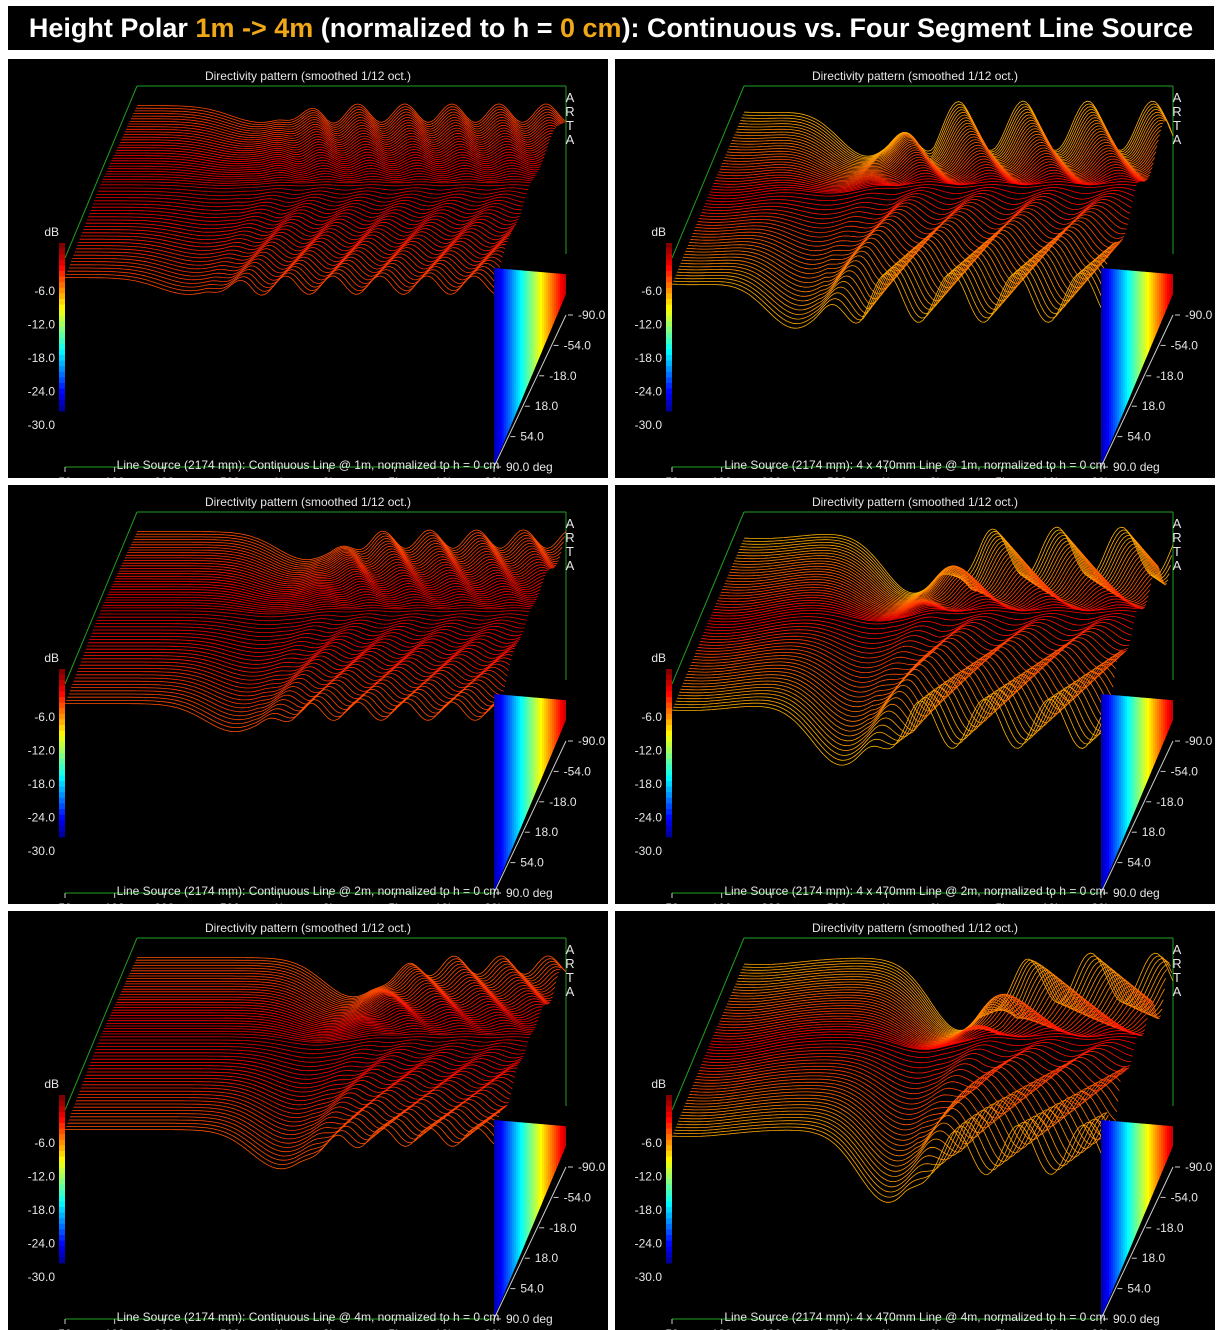 The width and height of the screenshot is (1222, 1330). I want to click on frequency-tick-label: 5k, so click(1002, 902).